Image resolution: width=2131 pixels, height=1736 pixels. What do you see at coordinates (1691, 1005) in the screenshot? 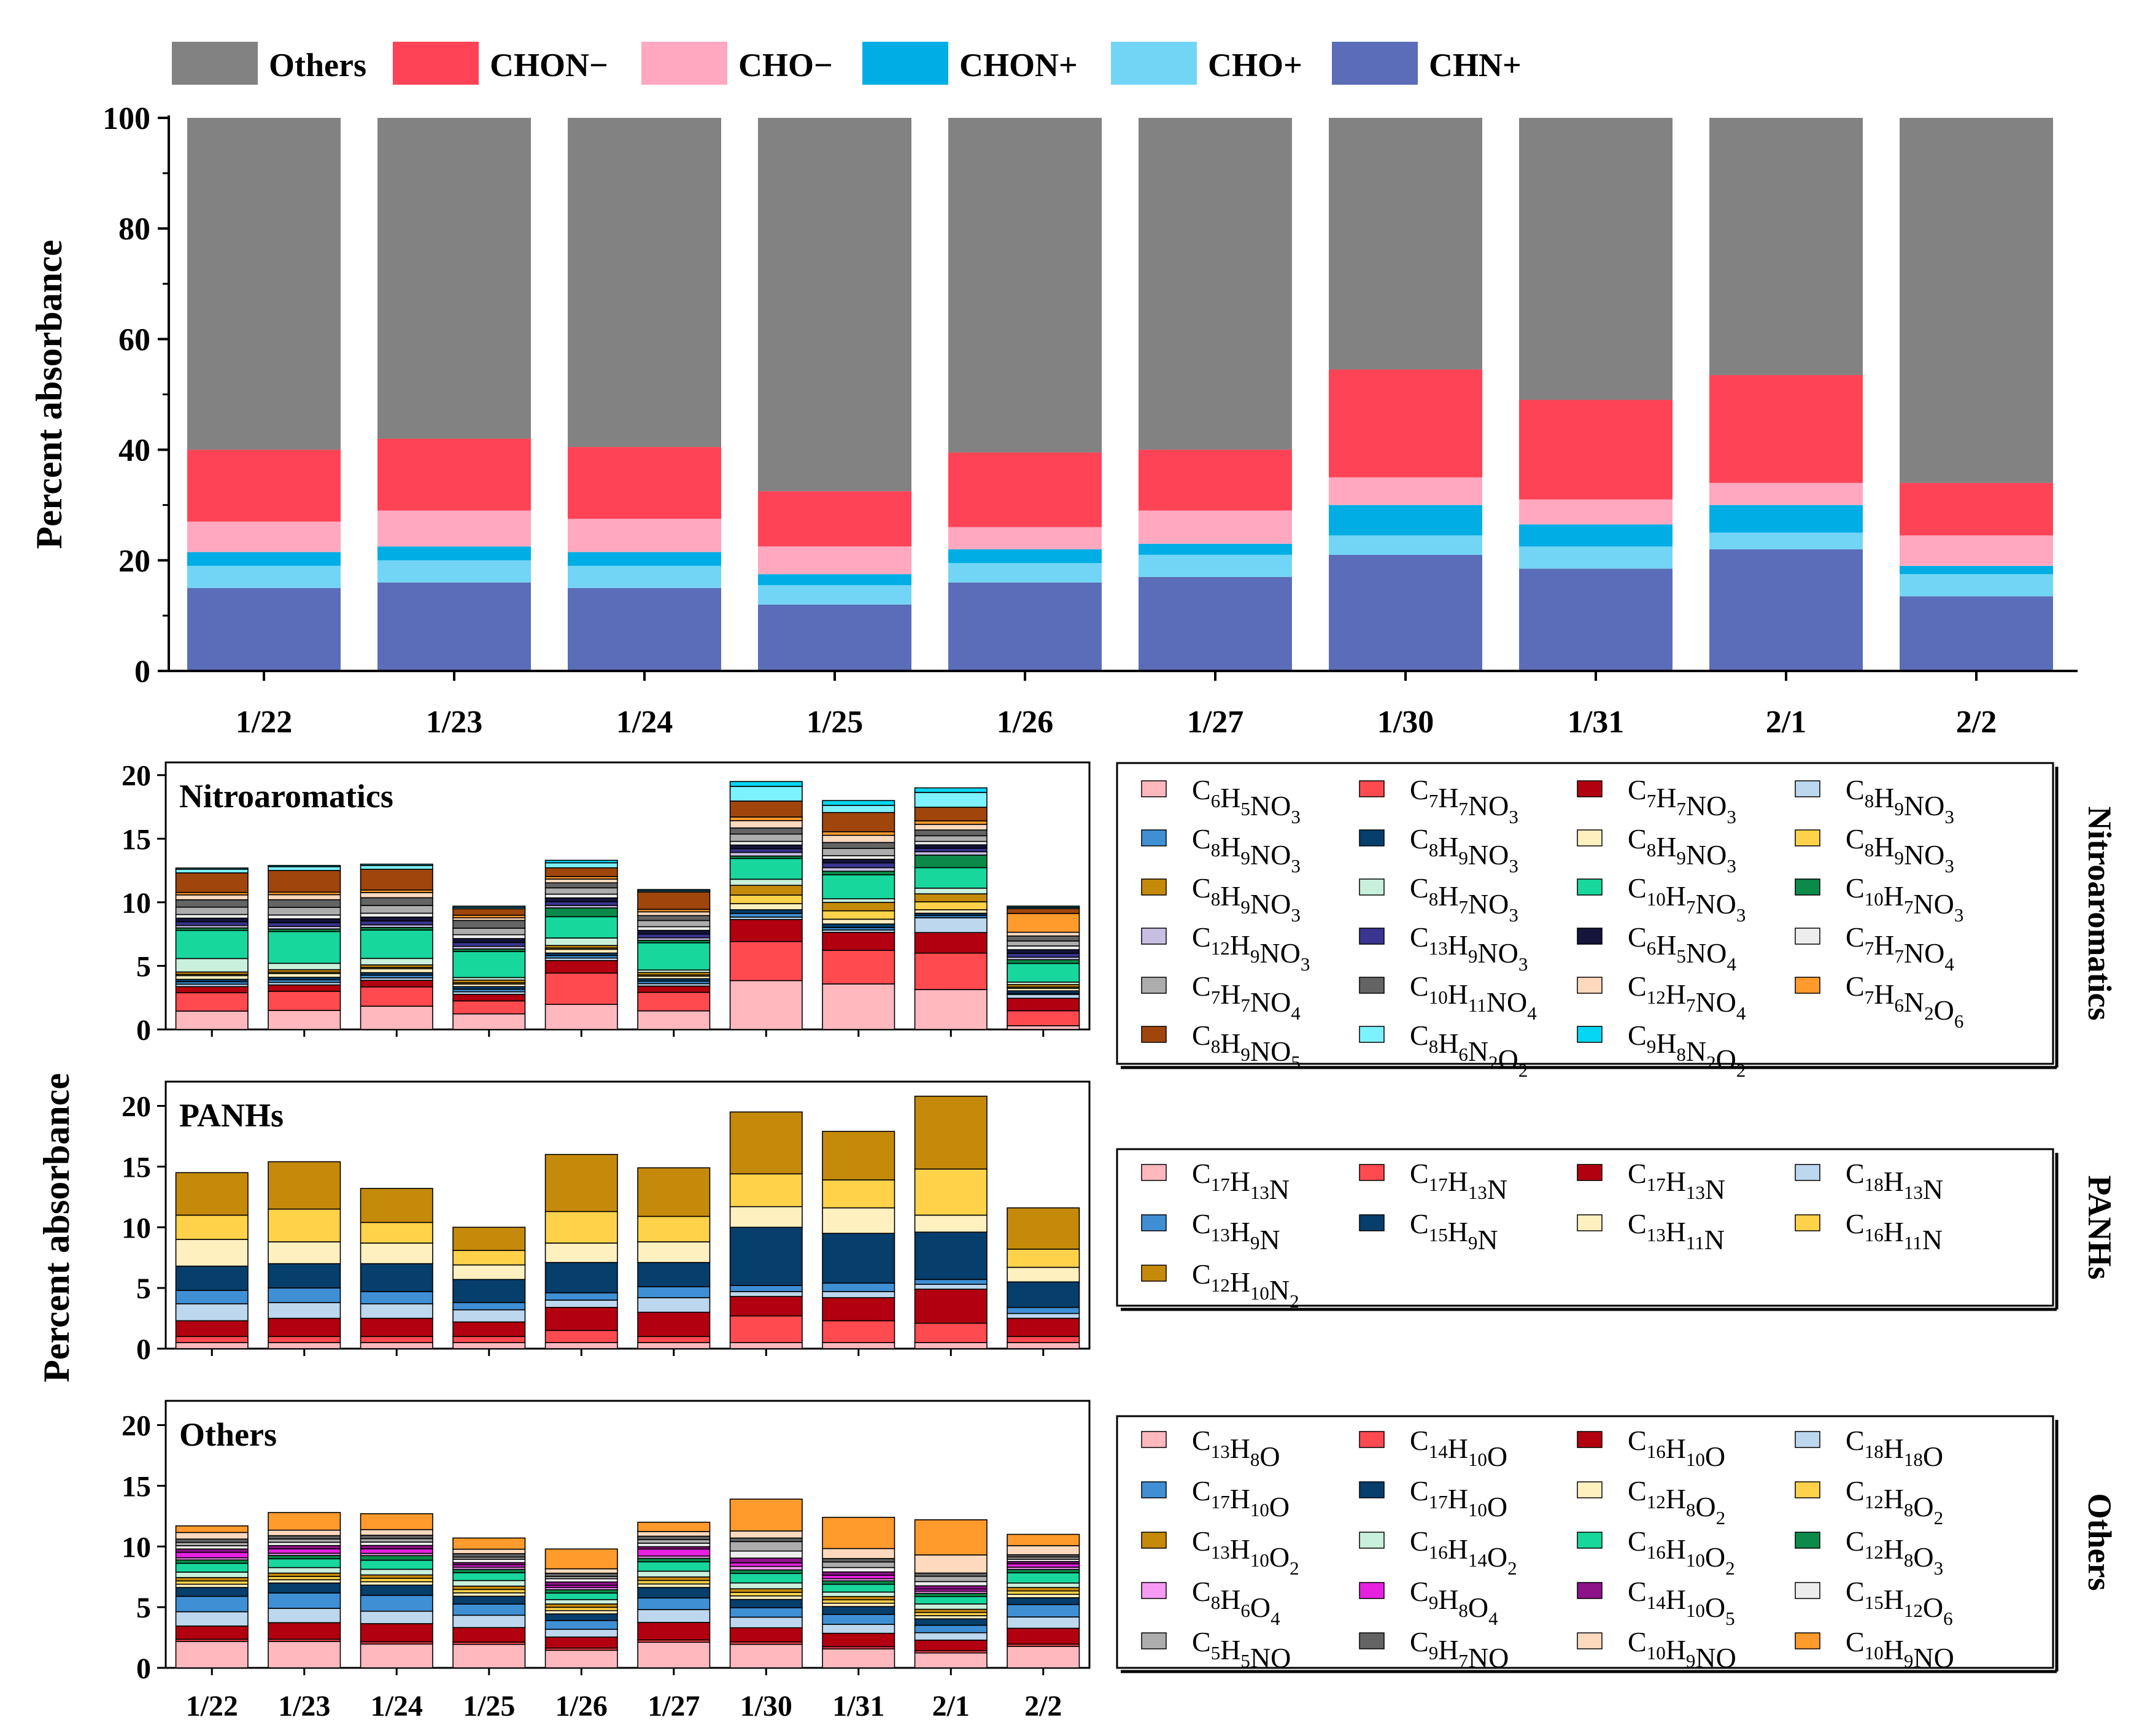
I see `formula-subscript: 7` at bounding box center [1691, 1005].